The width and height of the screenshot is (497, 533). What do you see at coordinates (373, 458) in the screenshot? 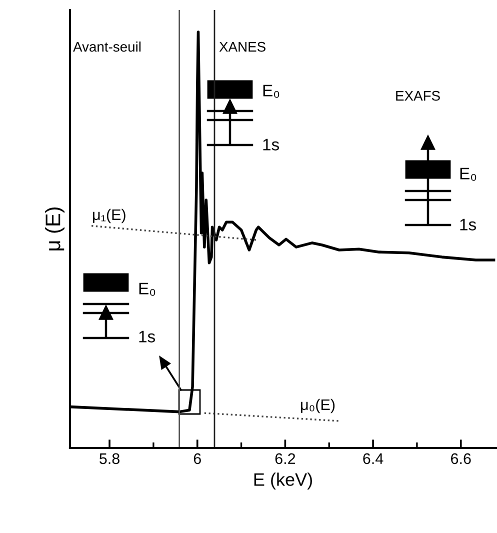
I see `x-tick-label: 6.4` at bounding box center [373, 458].